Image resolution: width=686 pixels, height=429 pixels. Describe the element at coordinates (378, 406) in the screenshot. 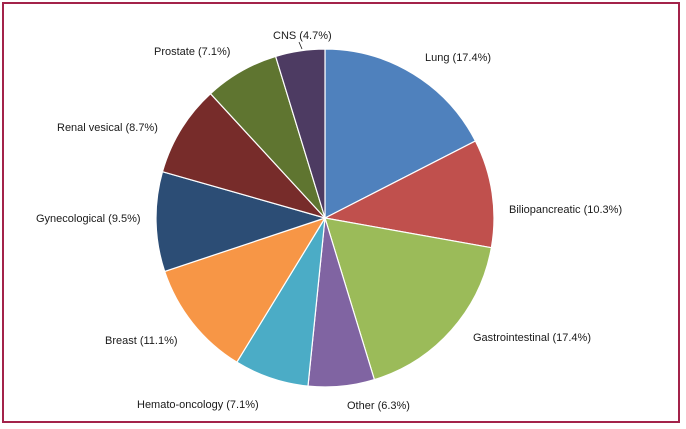

I see `pie-label-other: Other (6.3%)` at that location.